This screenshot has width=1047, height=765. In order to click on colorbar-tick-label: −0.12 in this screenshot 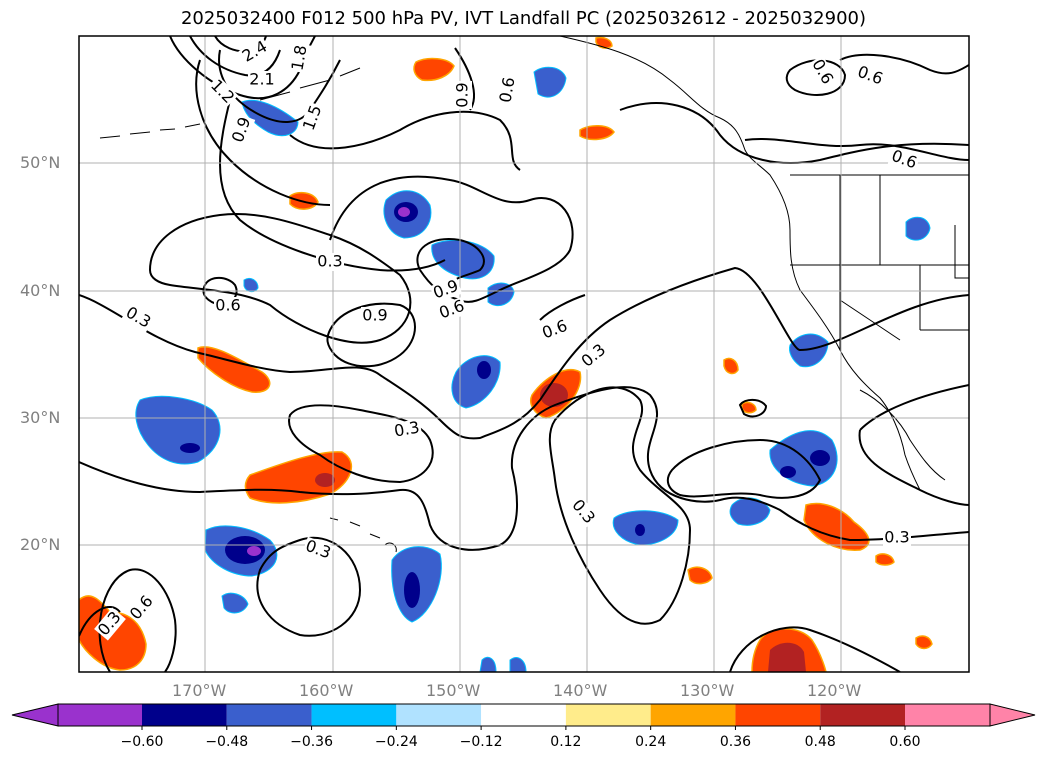, I will do `click(481, 742)`.